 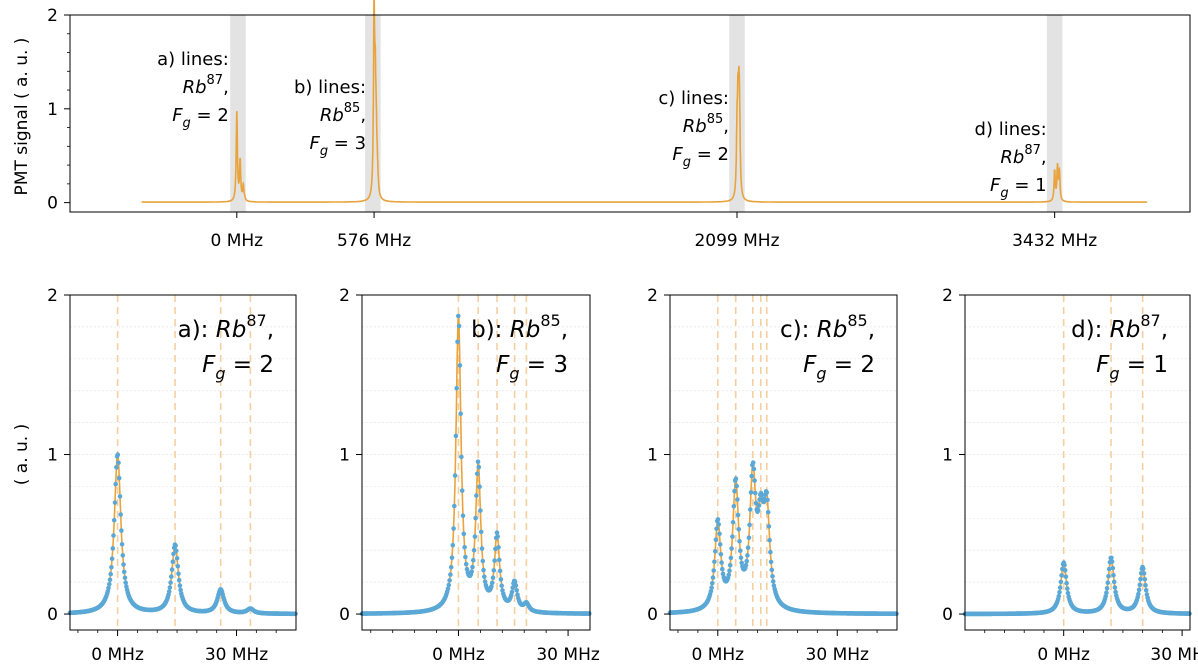 What do you see at coordinates (1018, 188) in the screenshot?
I see `annotation-fg: Fg = 1` at bounding box center [1018, 188].